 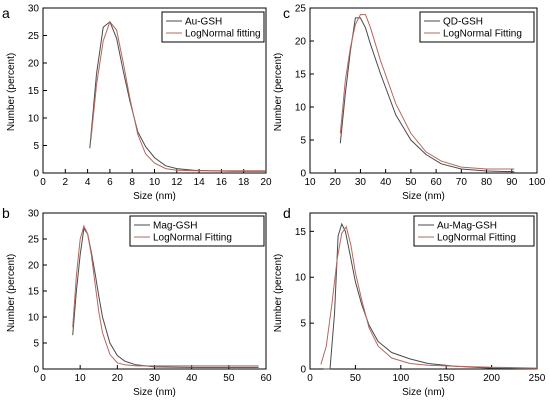 What do you see at coordinates (446, 378) in the screenshot?
I see `x-tick-label: 150` at bounding box center [446, 378].